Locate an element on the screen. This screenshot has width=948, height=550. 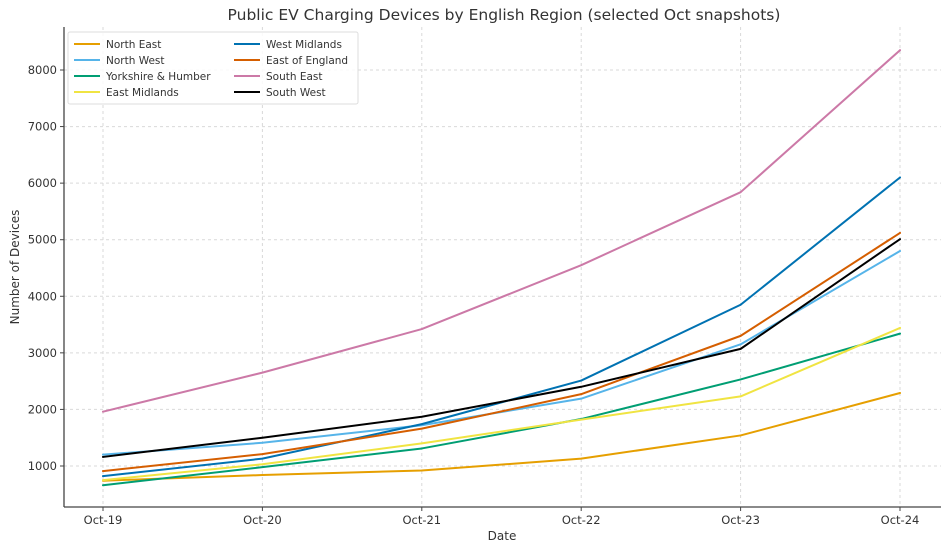
x-tick-label: Oct-19 is located at coordinates (103, 520).